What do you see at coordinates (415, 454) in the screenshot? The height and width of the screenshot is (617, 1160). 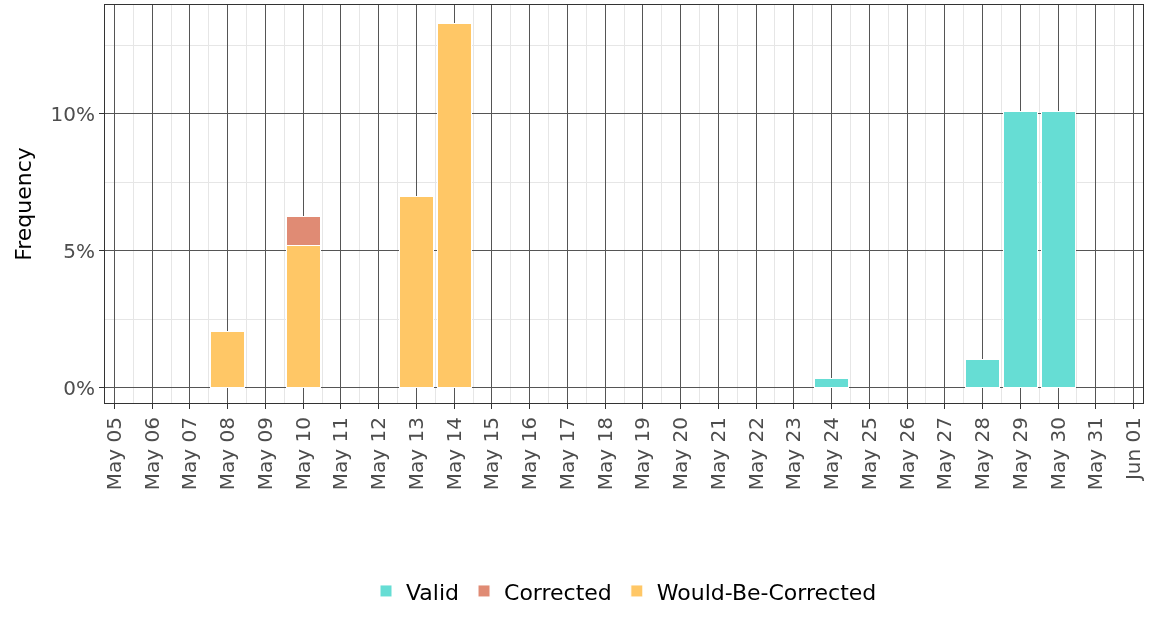 I see `x-tick-label: May 13` at bounding box center [415, 454].